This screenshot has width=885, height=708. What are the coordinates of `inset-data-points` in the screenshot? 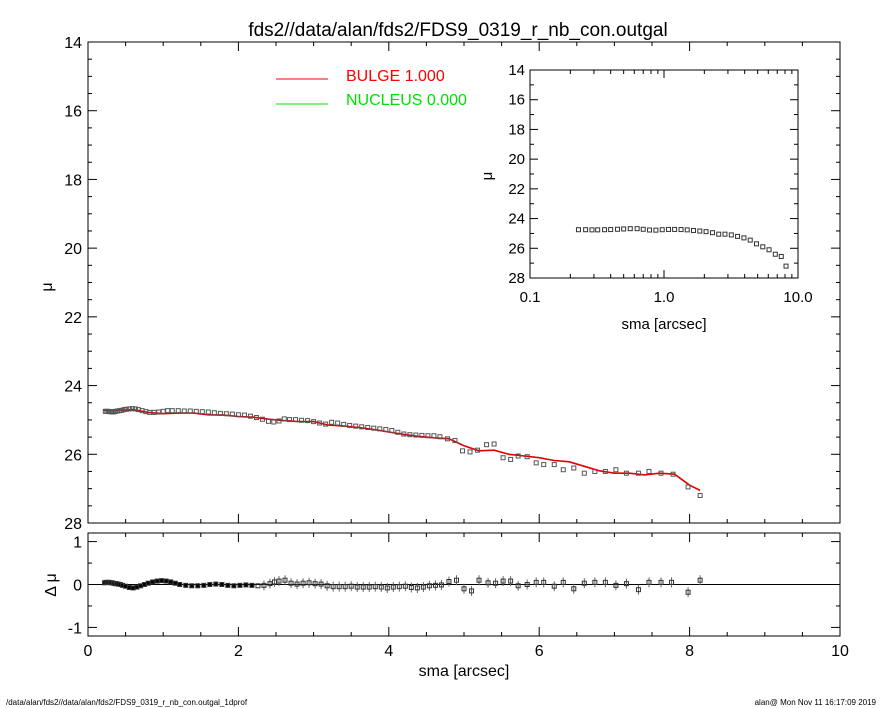 It's located at (682, 247).